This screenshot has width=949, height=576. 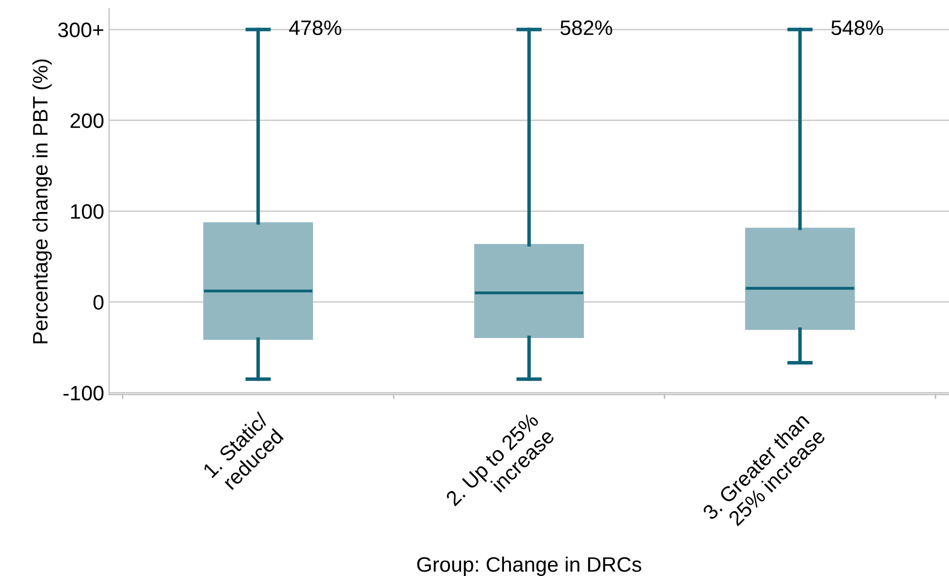 I want to click on annotation: 478%, so click(x=315, y=28).